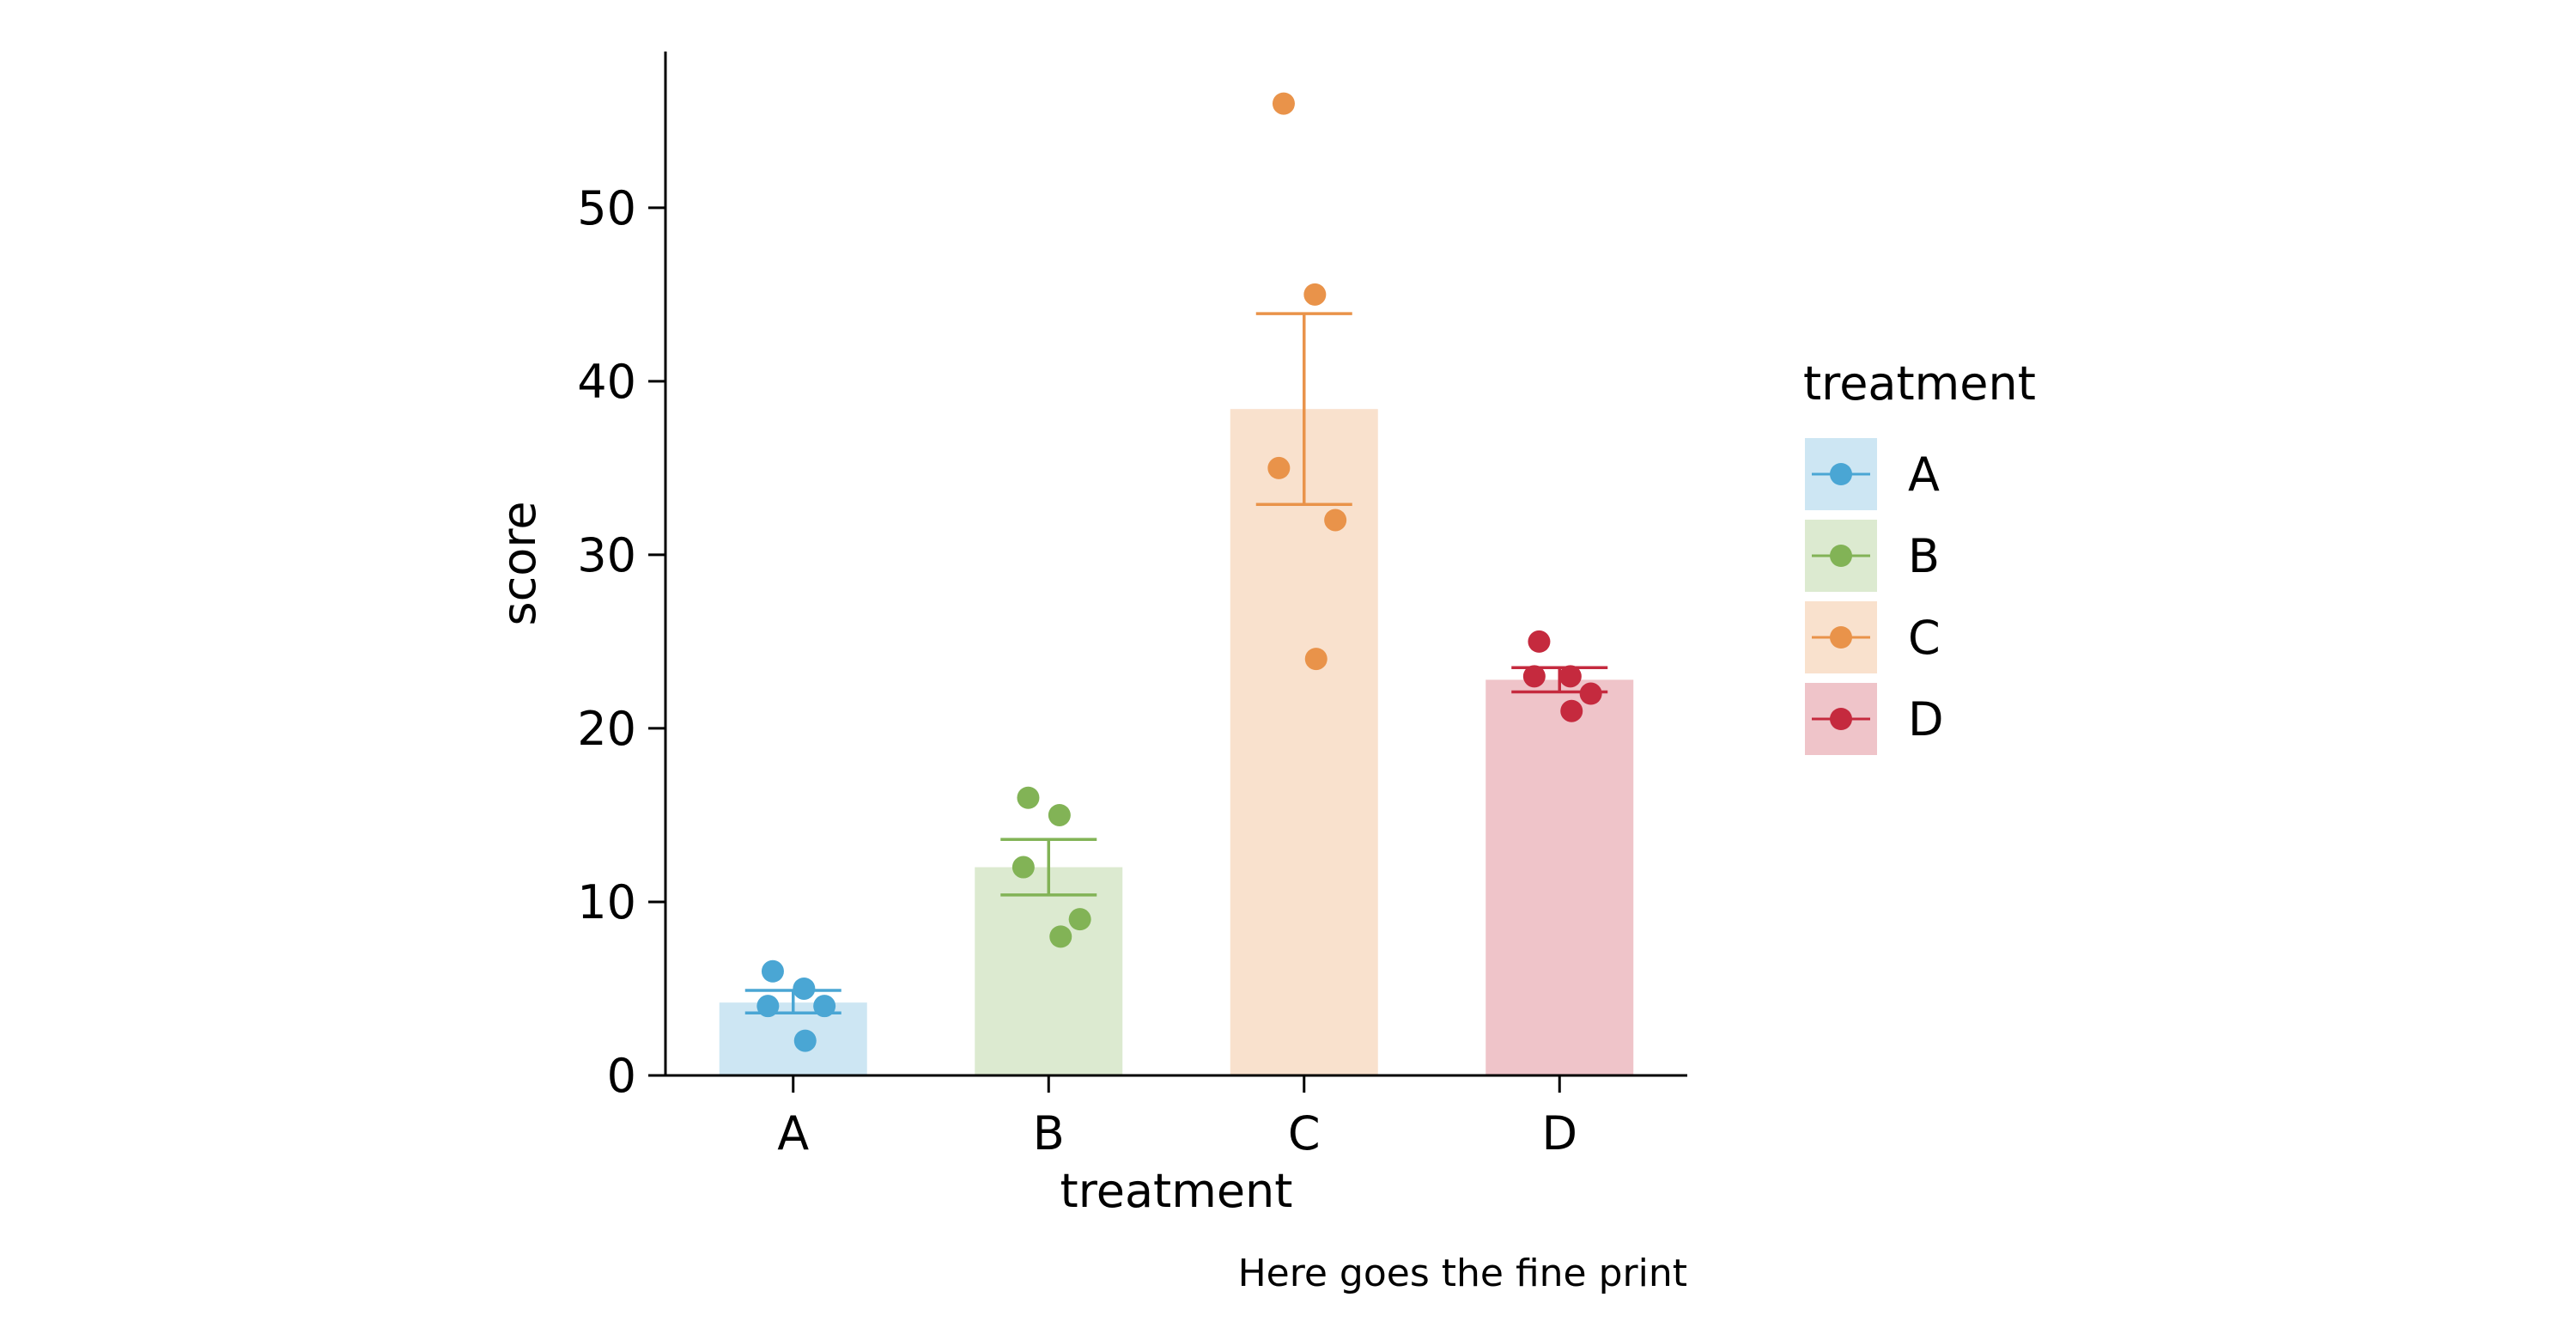 This screenshot has height=1340, width=2576. Describe the element at coordinates (1874, 719) in the screenshot. I see `legend-item-D: D` at that location.